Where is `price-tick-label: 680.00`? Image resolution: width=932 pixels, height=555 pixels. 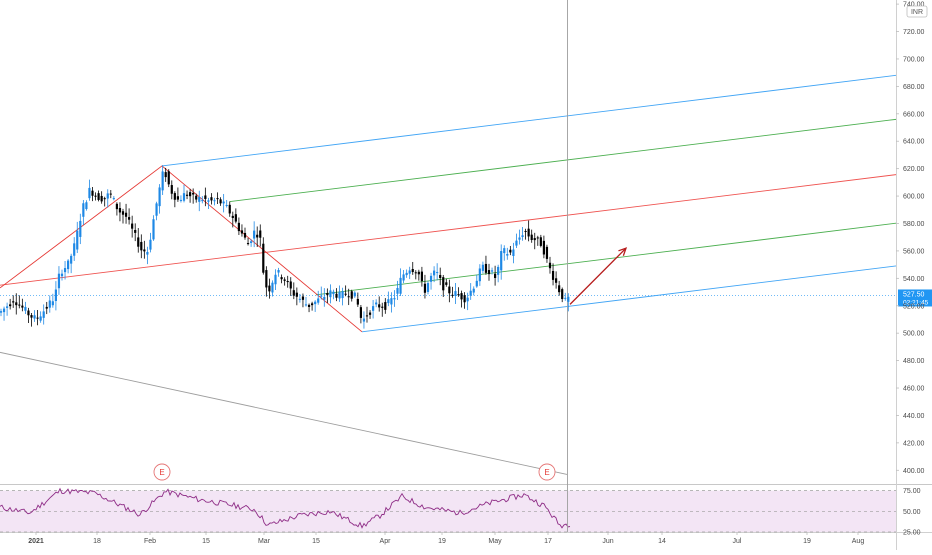 price-tick-label: 680.00 is located at coordinates (914, 87).